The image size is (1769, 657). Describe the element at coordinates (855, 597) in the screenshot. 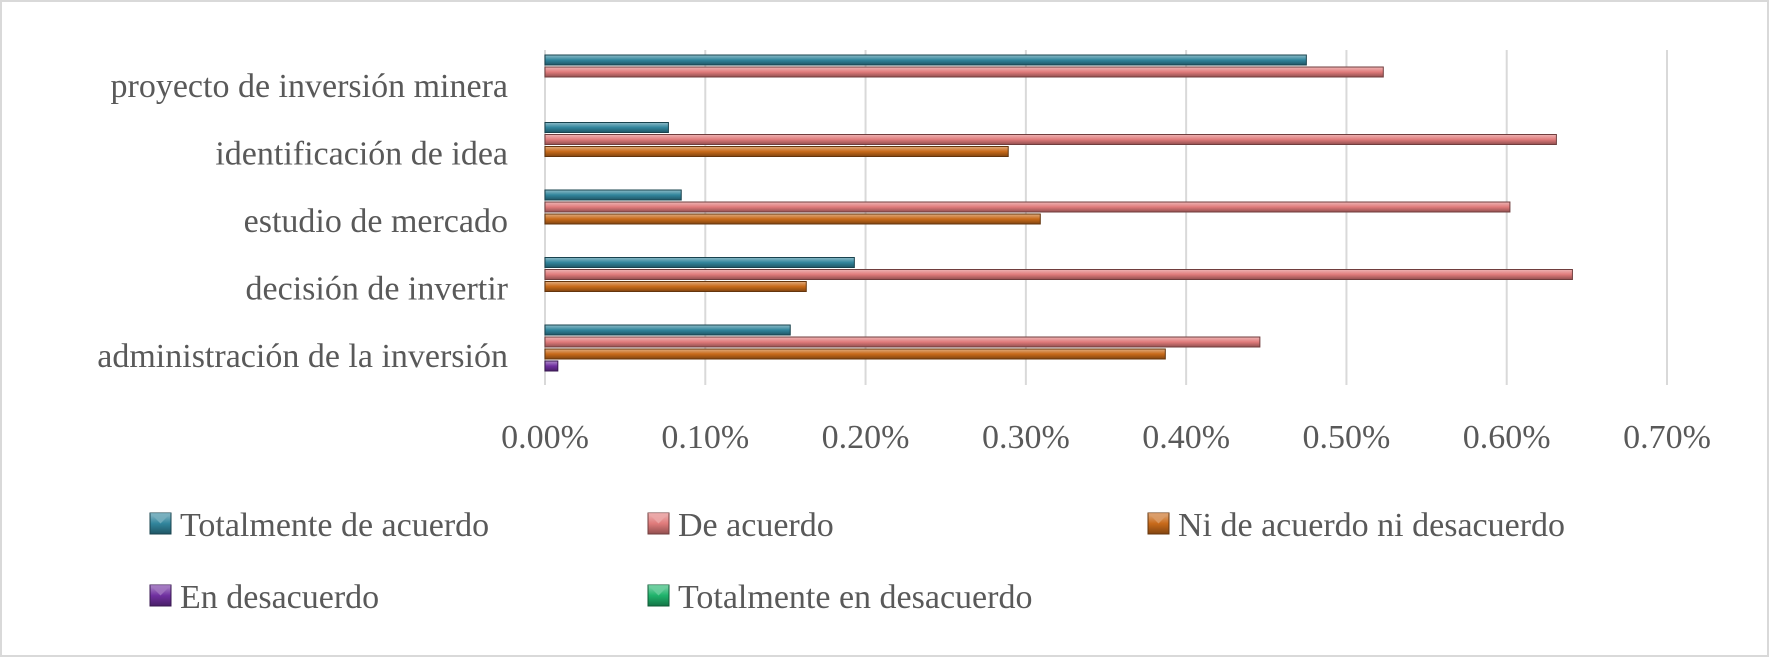

I see `legend-label: Totalmente en desacuerdo` at that location.